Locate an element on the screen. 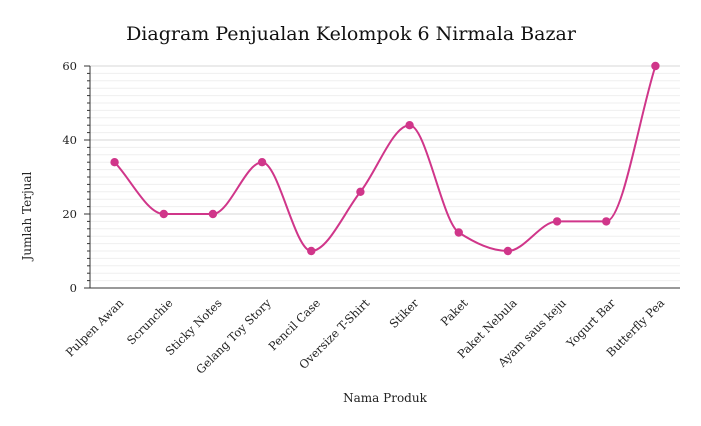 Image resolution: width=701 pixels, height=426 pixels. x-tick-label: Paket is located at coordinates (454, 312).